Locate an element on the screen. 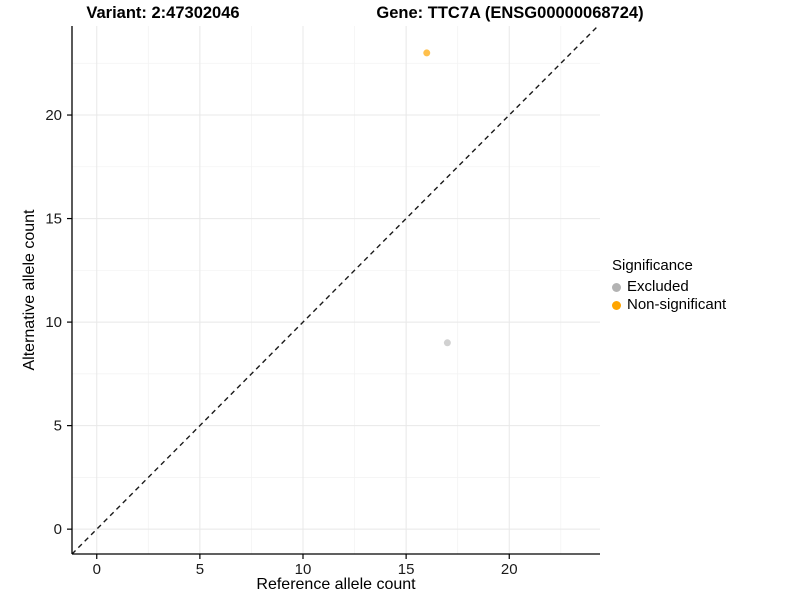 The height and width of the screenshot is (600, 800). legend-title: Significance is located at coordinates (652, 265).